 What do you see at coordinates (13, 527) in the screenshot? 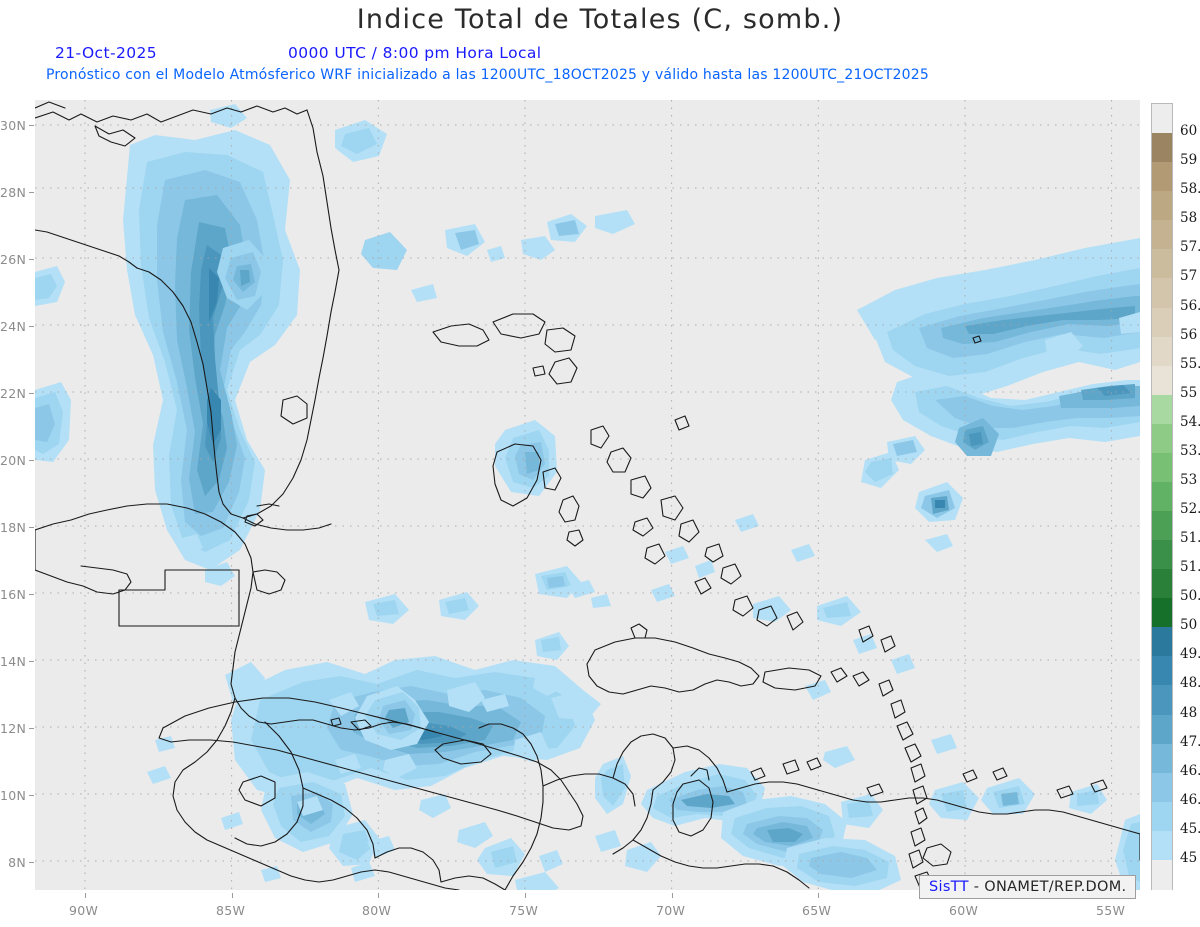
I see `y-tick-label: 18N` at bounding box center [13, 527].